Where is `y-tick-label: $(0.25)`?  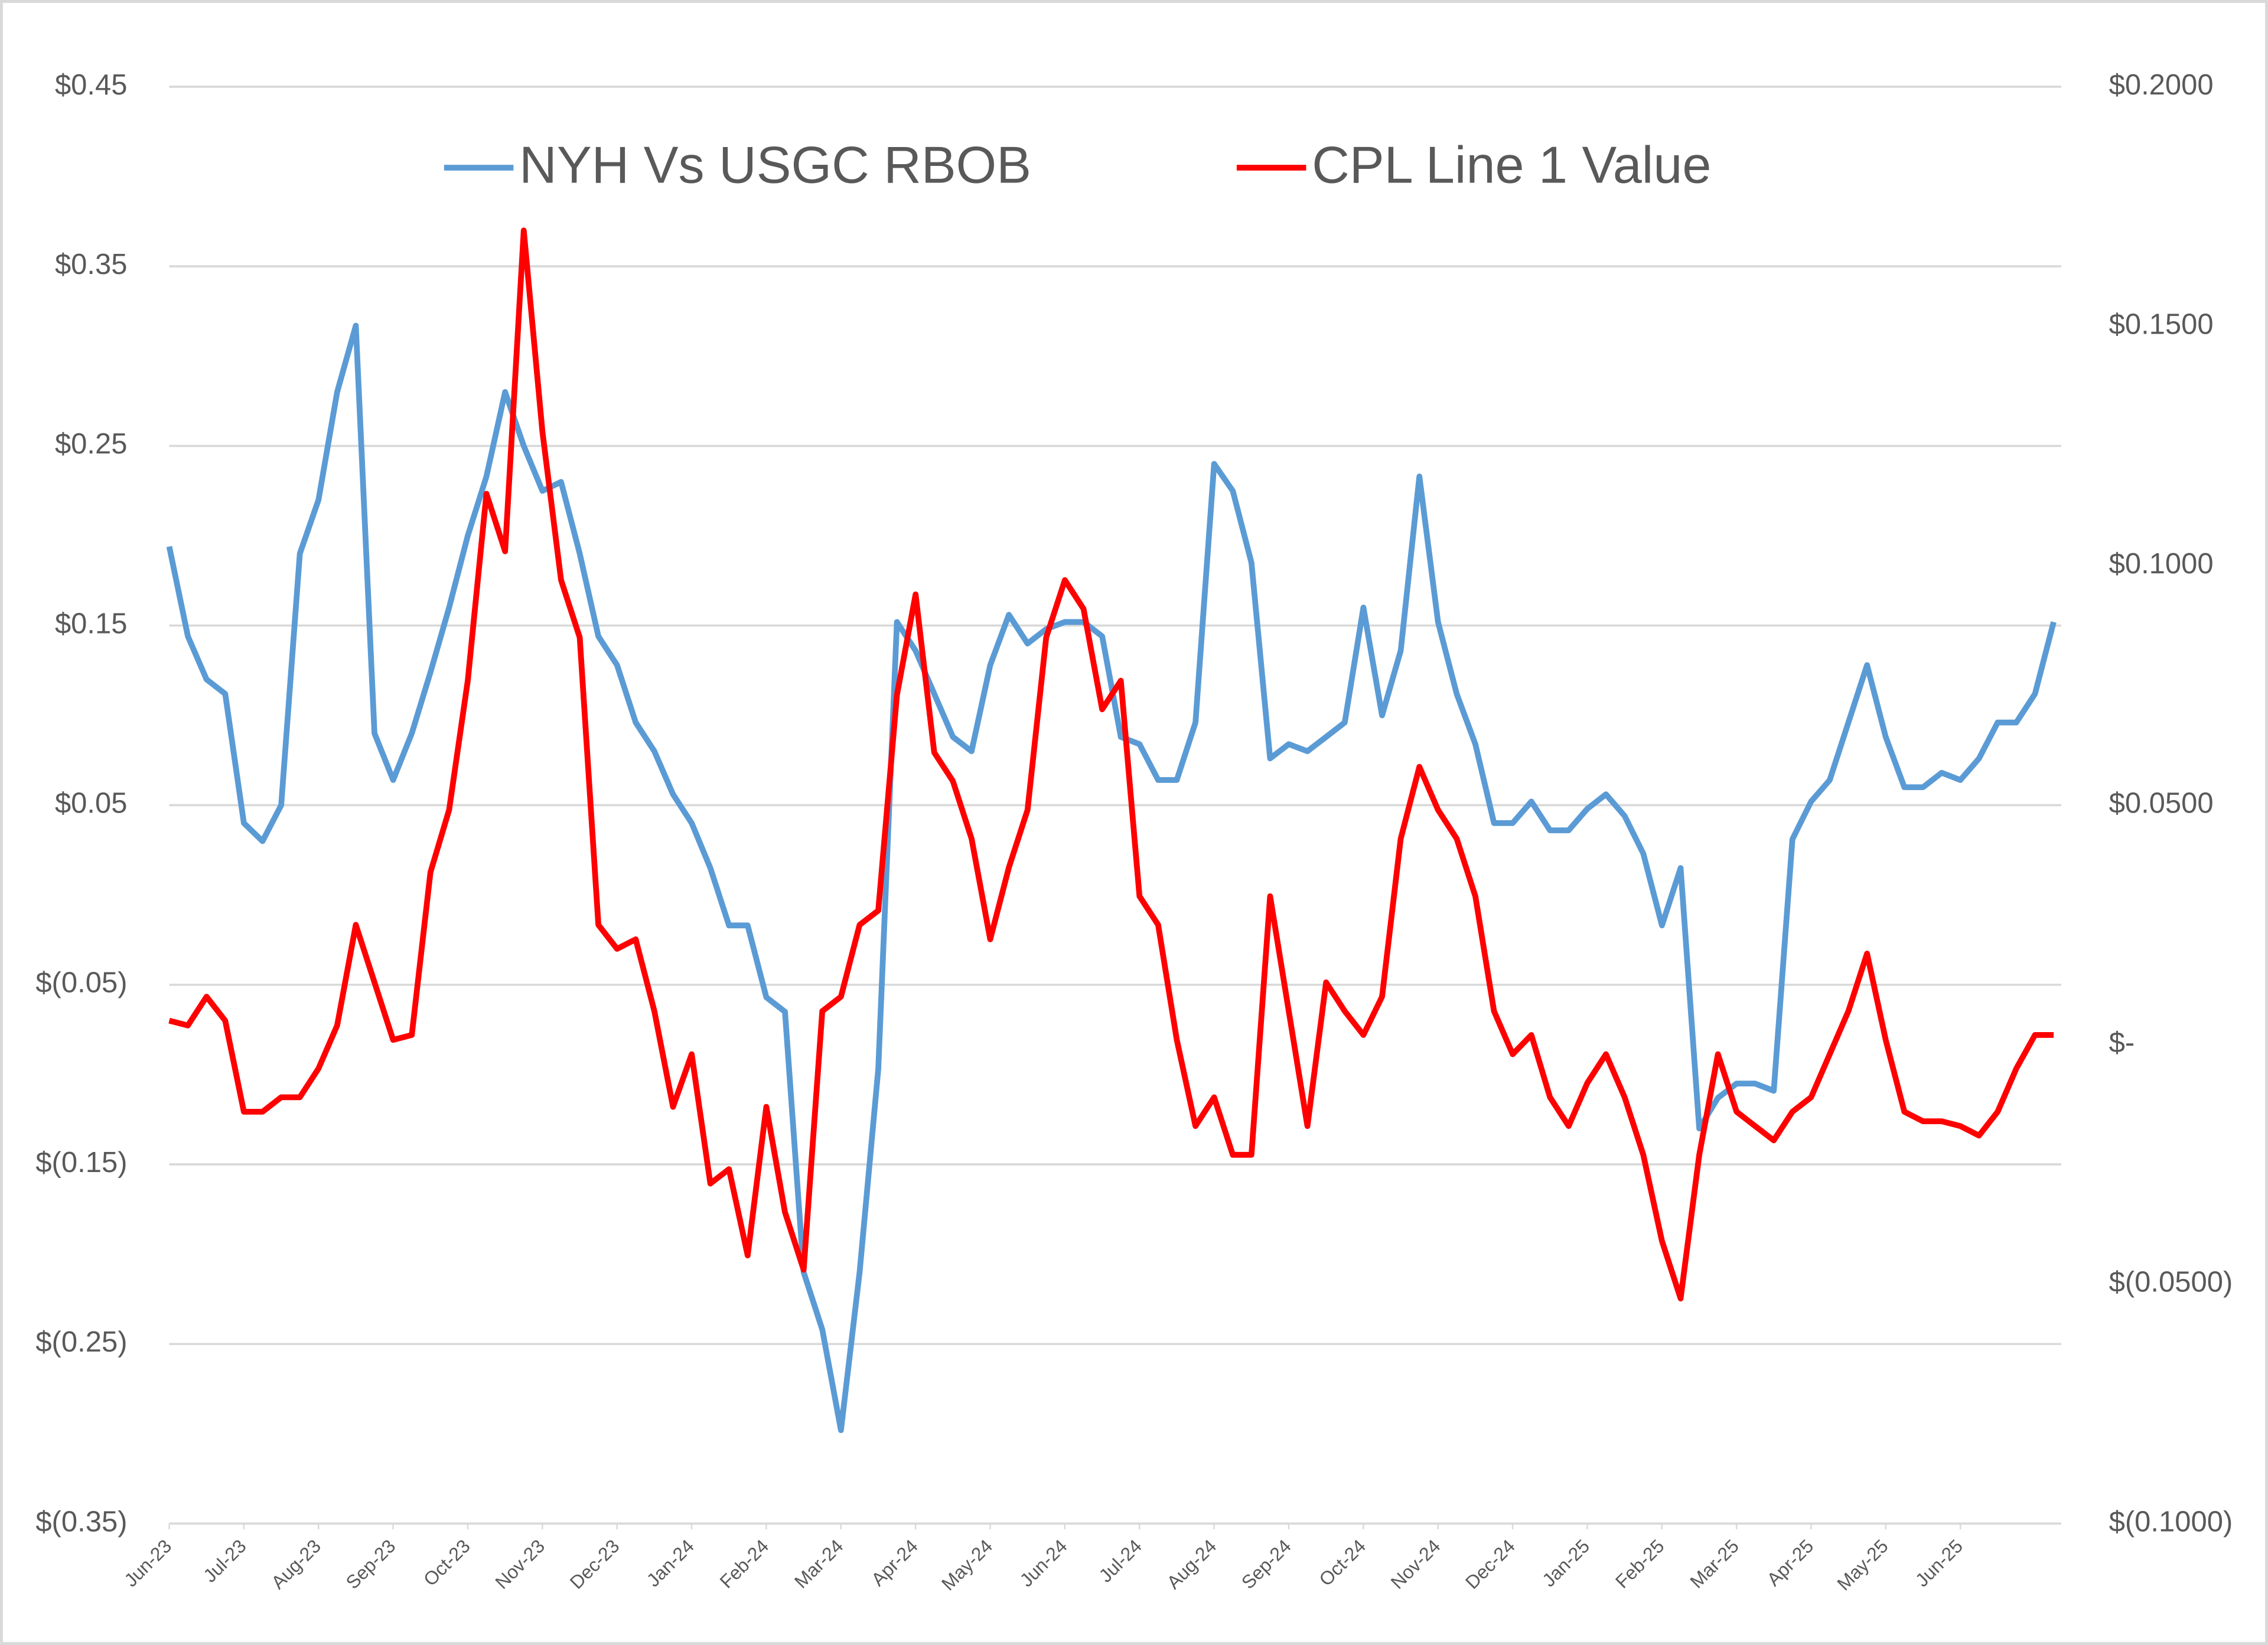 y-tick-label: $(0.25) is located at coordinates (81, 1342).